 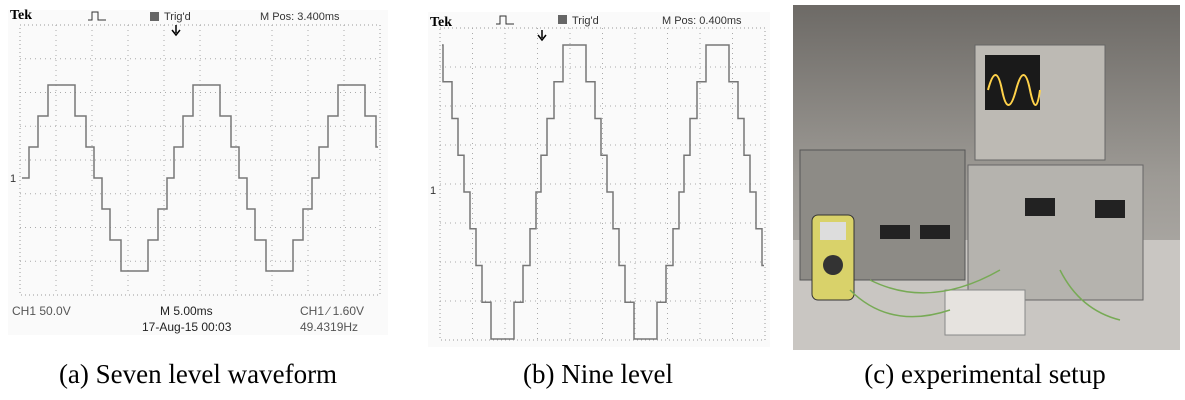 I want to click on multimeter-display, so click(x=833, y=231).